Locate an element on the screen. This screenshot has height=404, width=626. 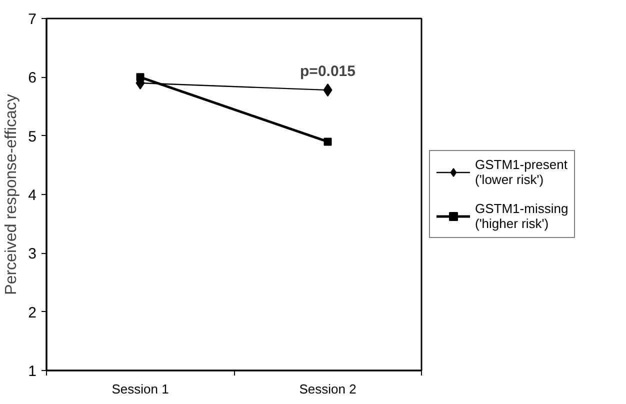
y-tick-label: 6 is located at coordinates (32, 78).